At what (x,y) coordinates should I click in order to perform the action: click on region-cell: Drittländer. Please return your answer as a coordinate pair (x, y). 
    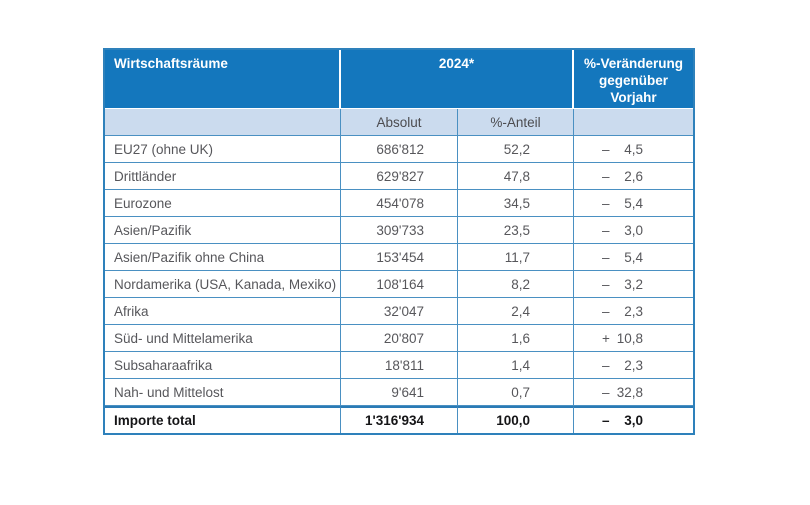
    Looking at the image, I should click on (223, 176).